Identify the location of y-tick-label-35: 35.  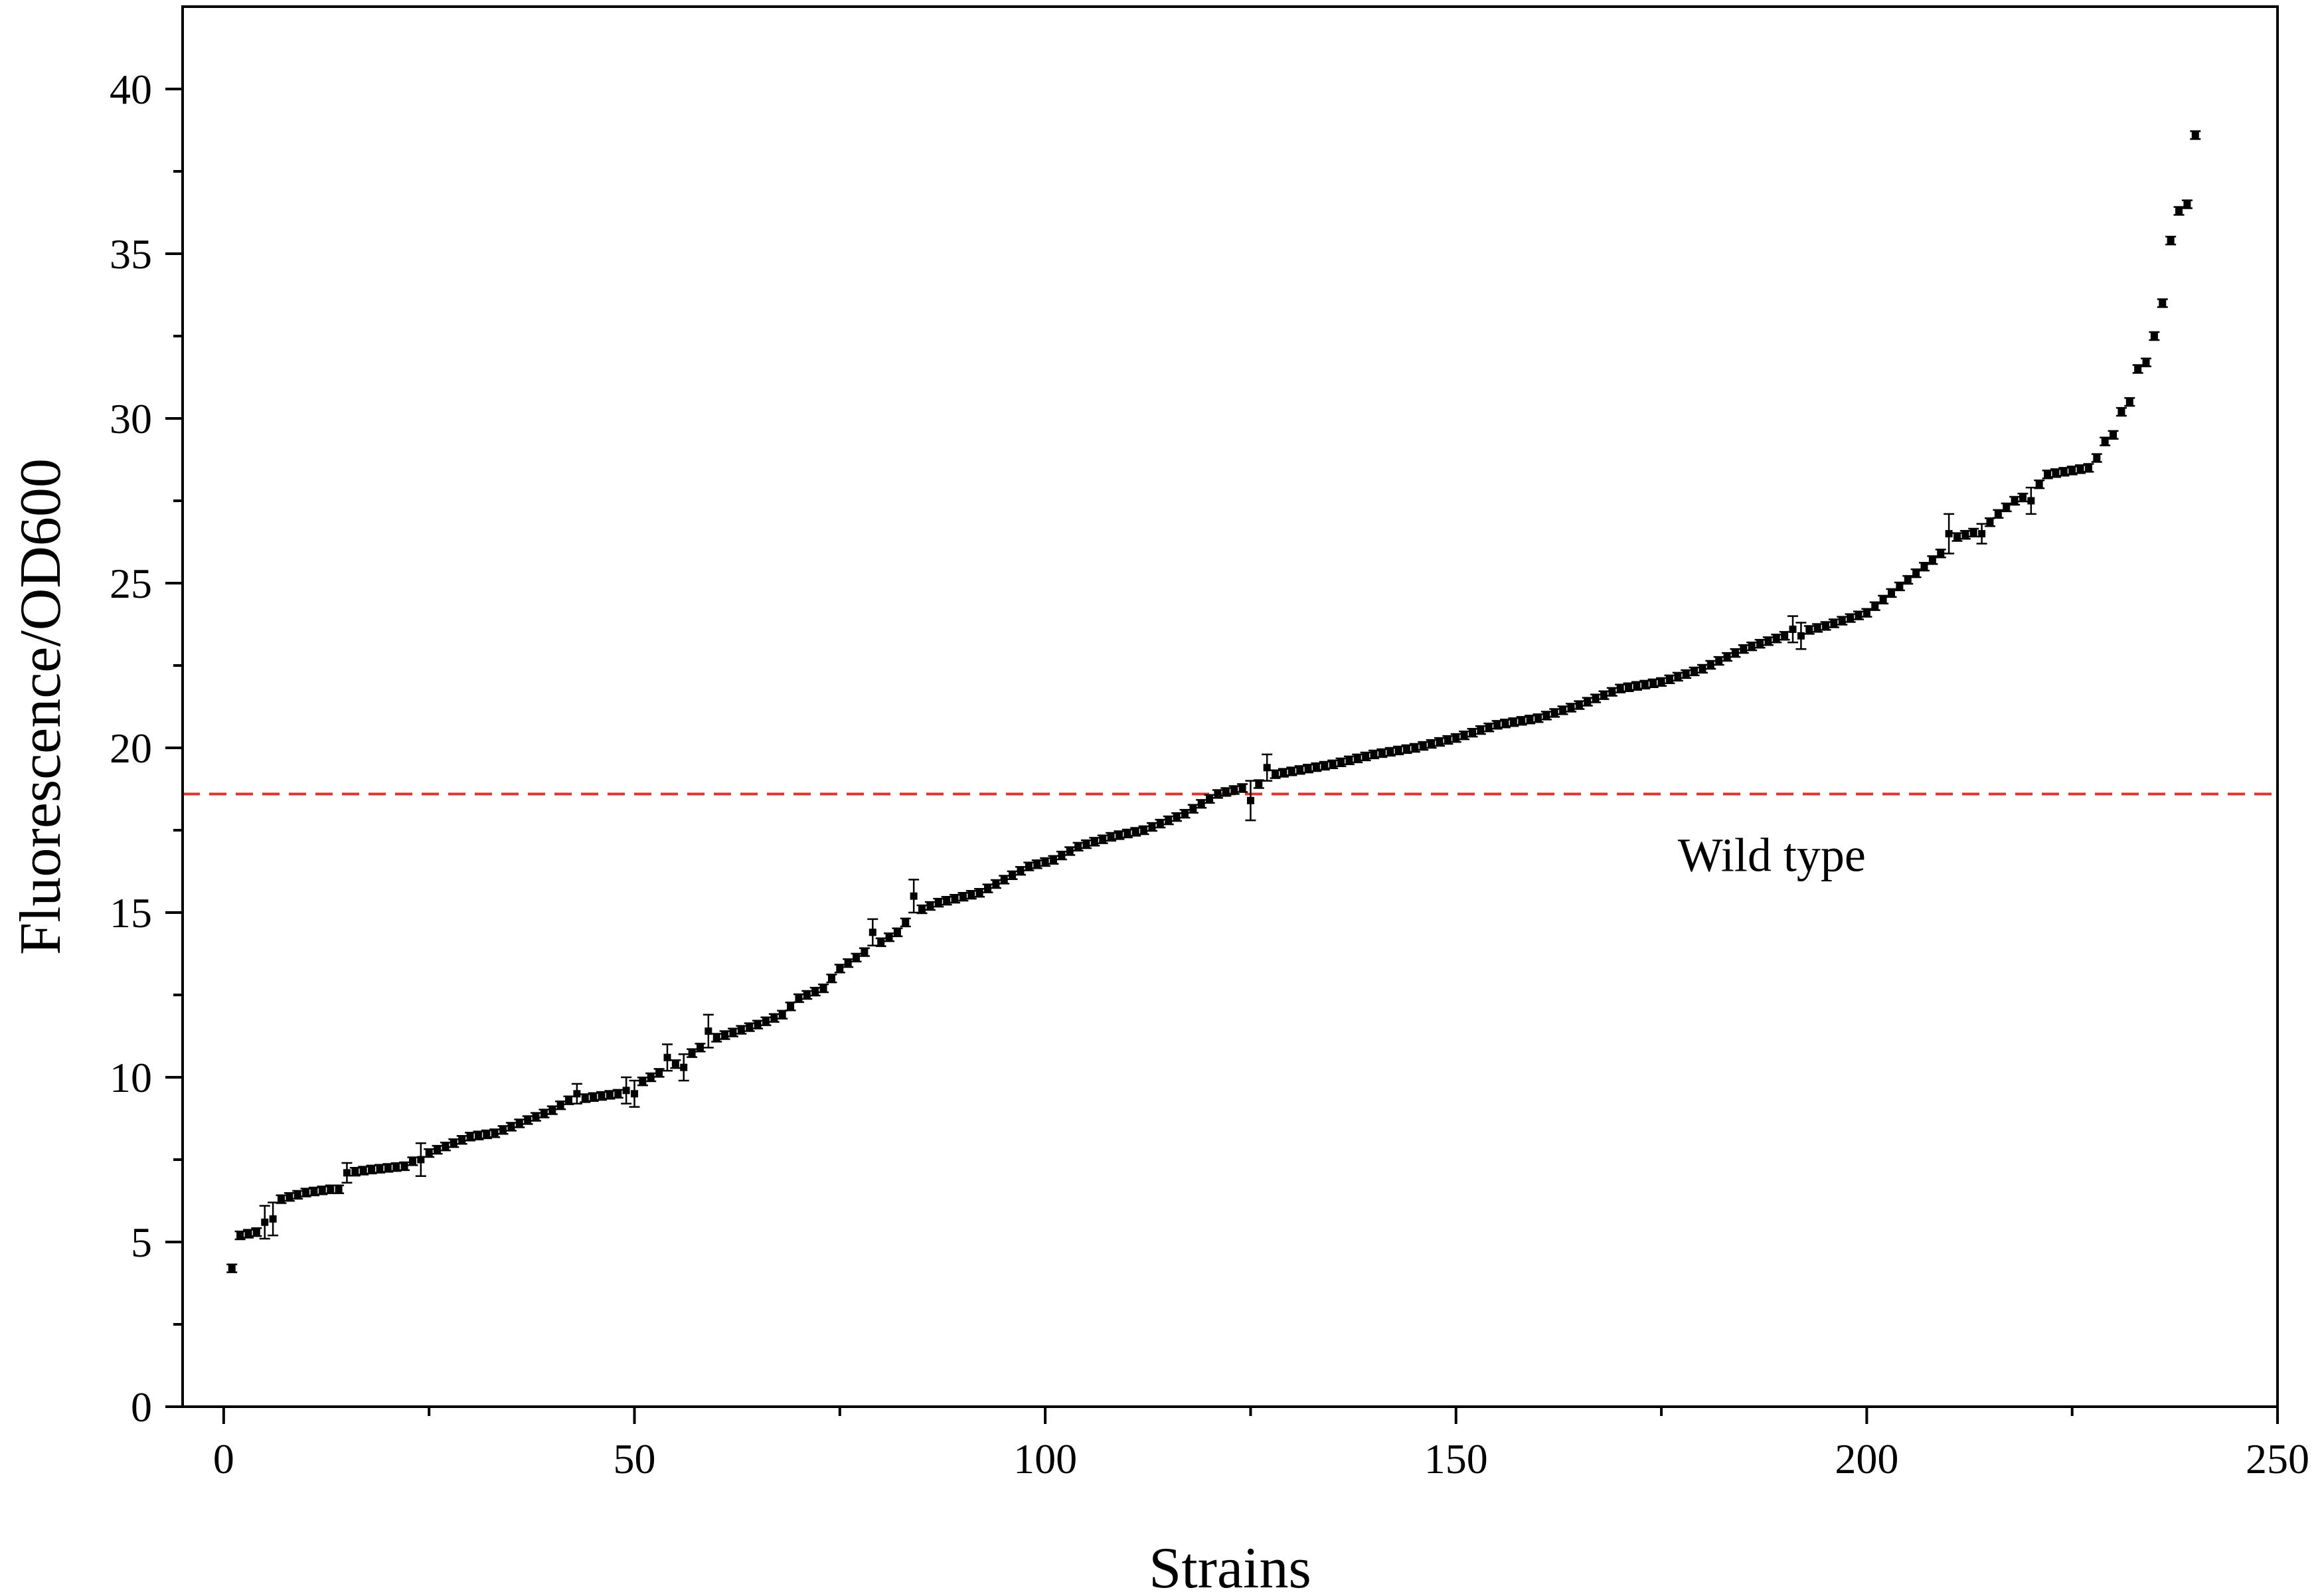
(131, 254).